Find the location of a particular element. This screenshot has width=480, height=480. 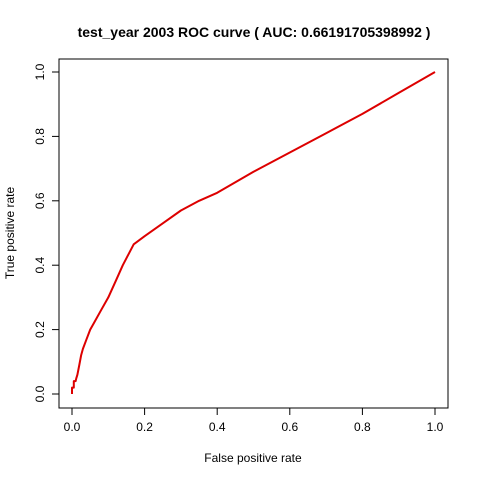

x-tick-label: 0.0 is located at coordinates (72, 427).